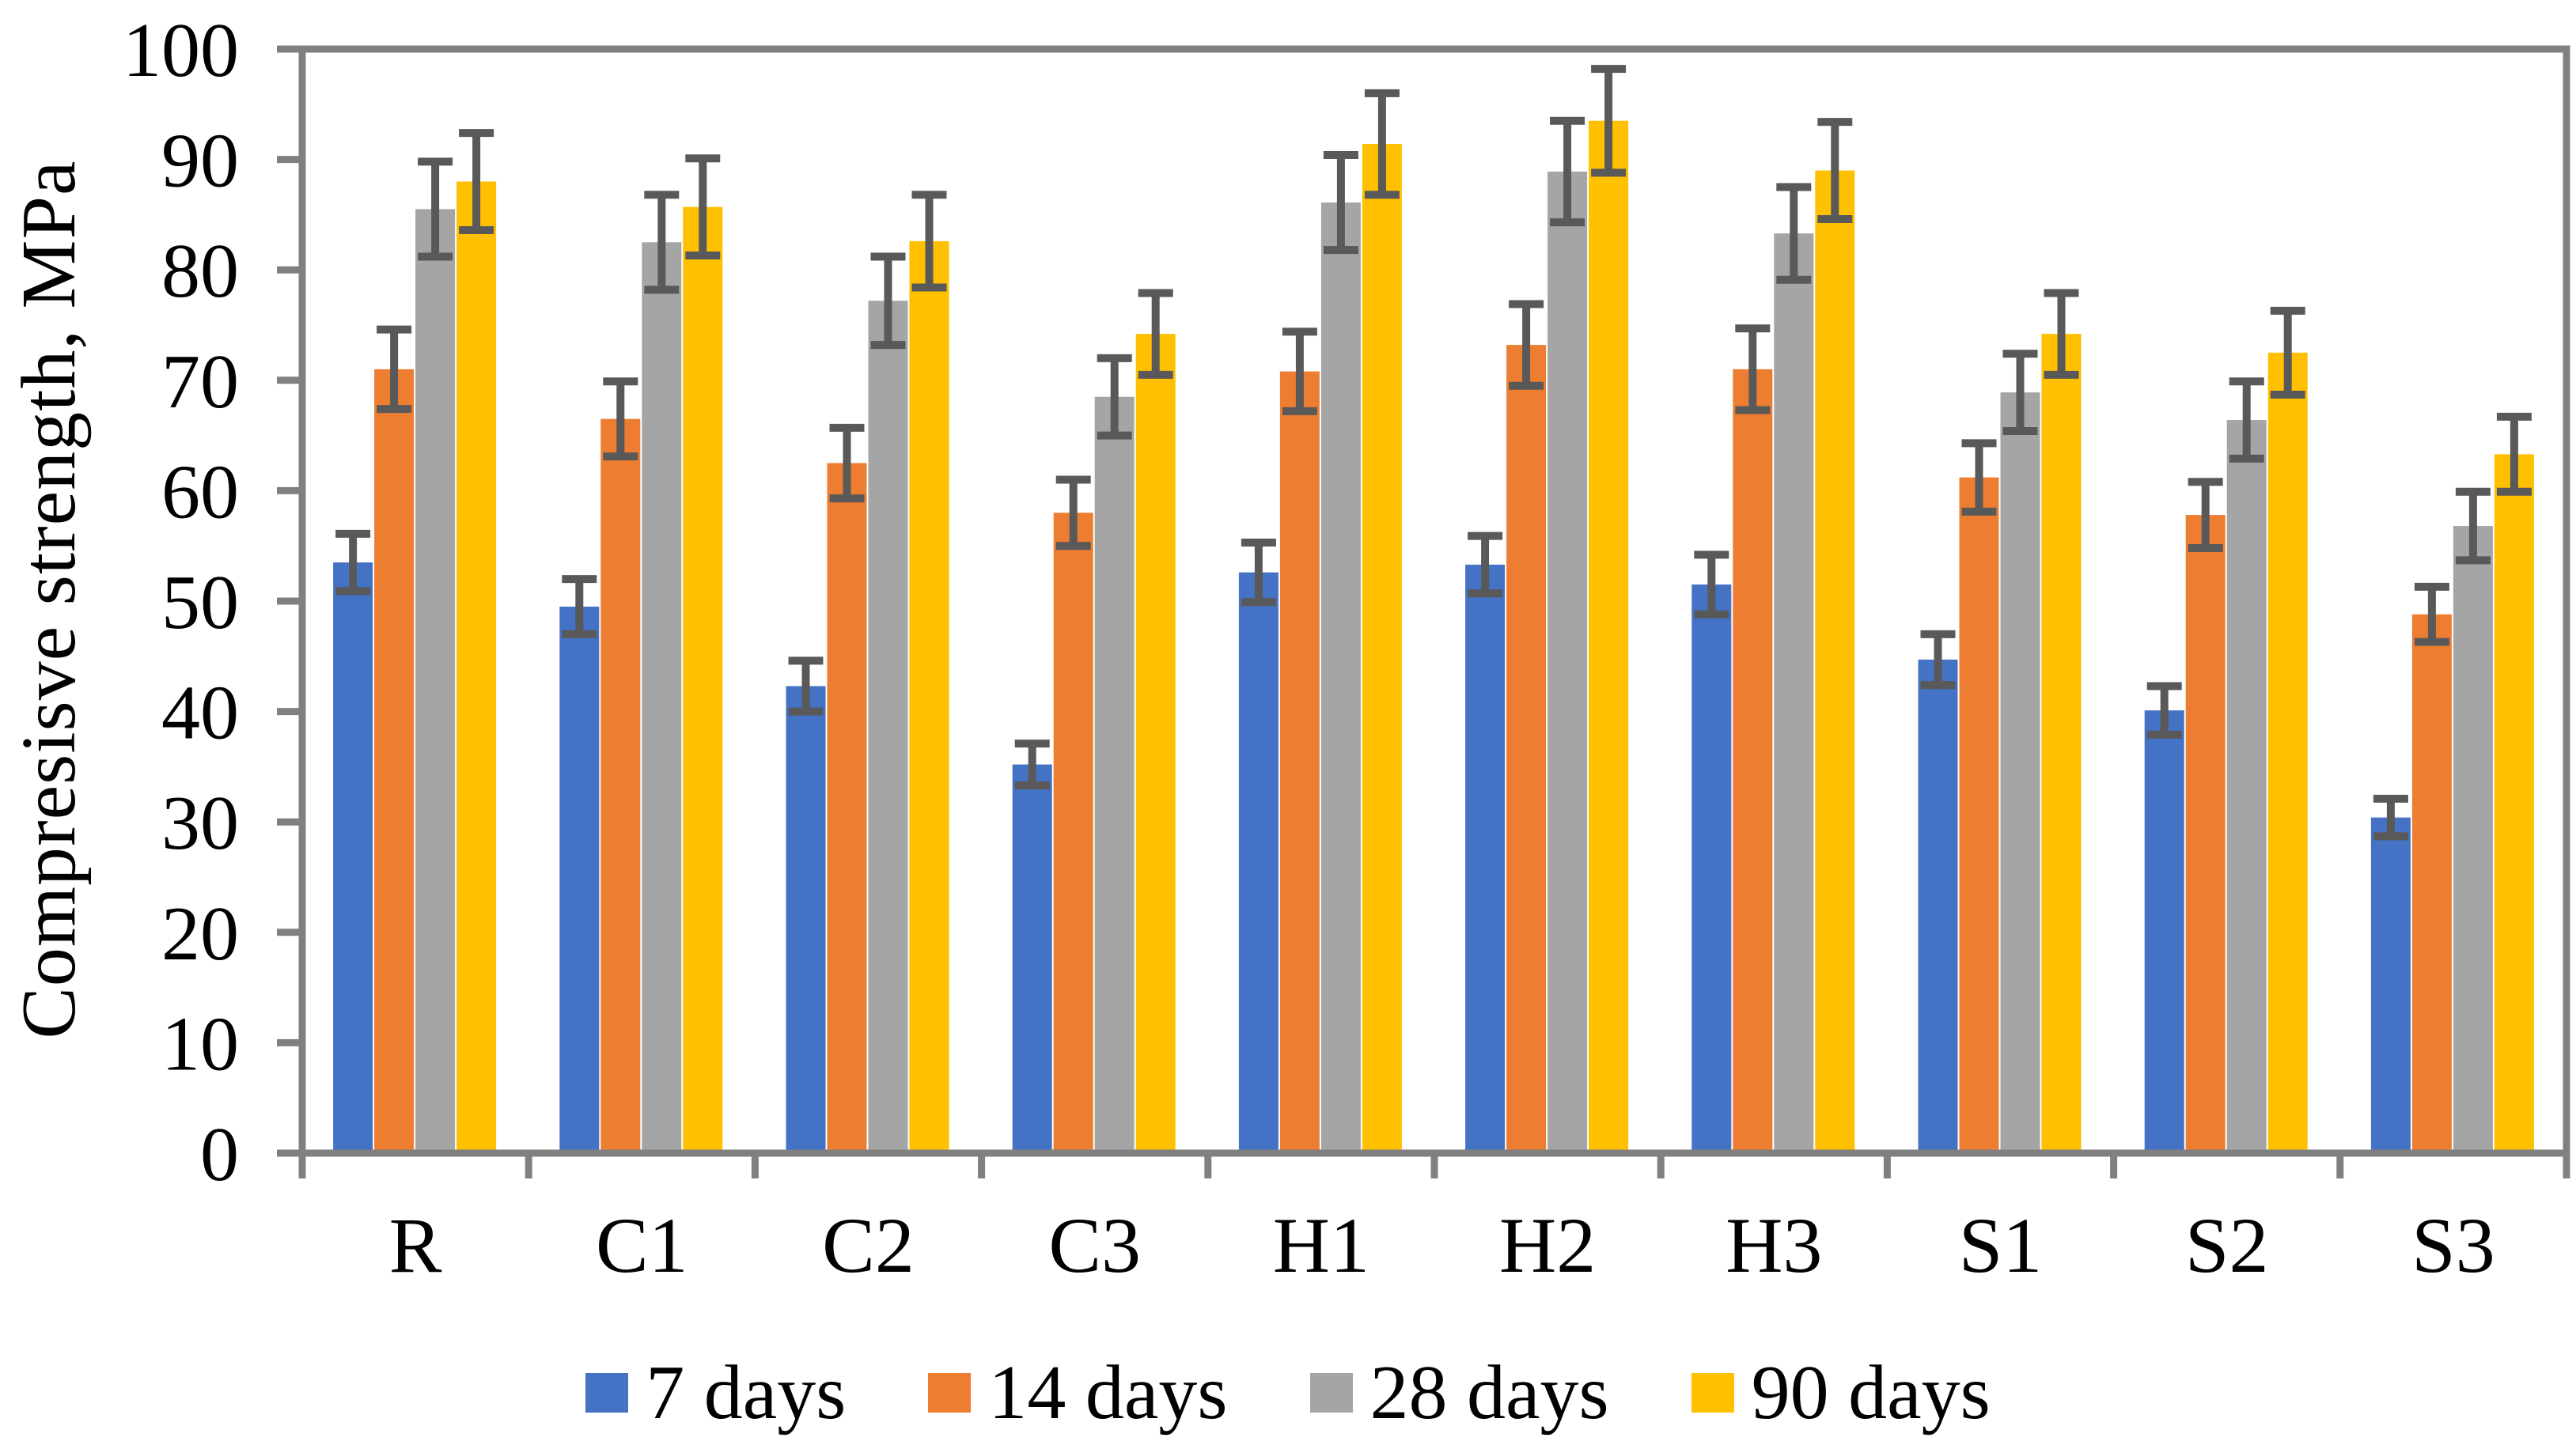  I want to click on x-category-label-C1: C1, so click(642, 1245).